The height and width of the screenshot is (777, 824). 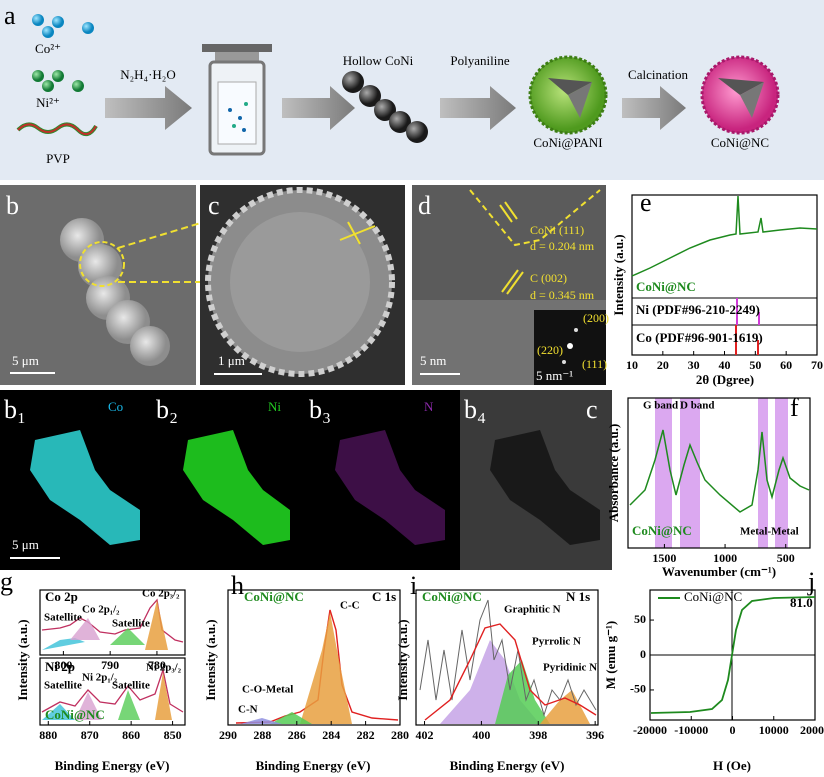 What do you see at coordinates (650, 730) in the screenshot?
I see `x-tick-label: -20000` at bounding box center [650, 730].